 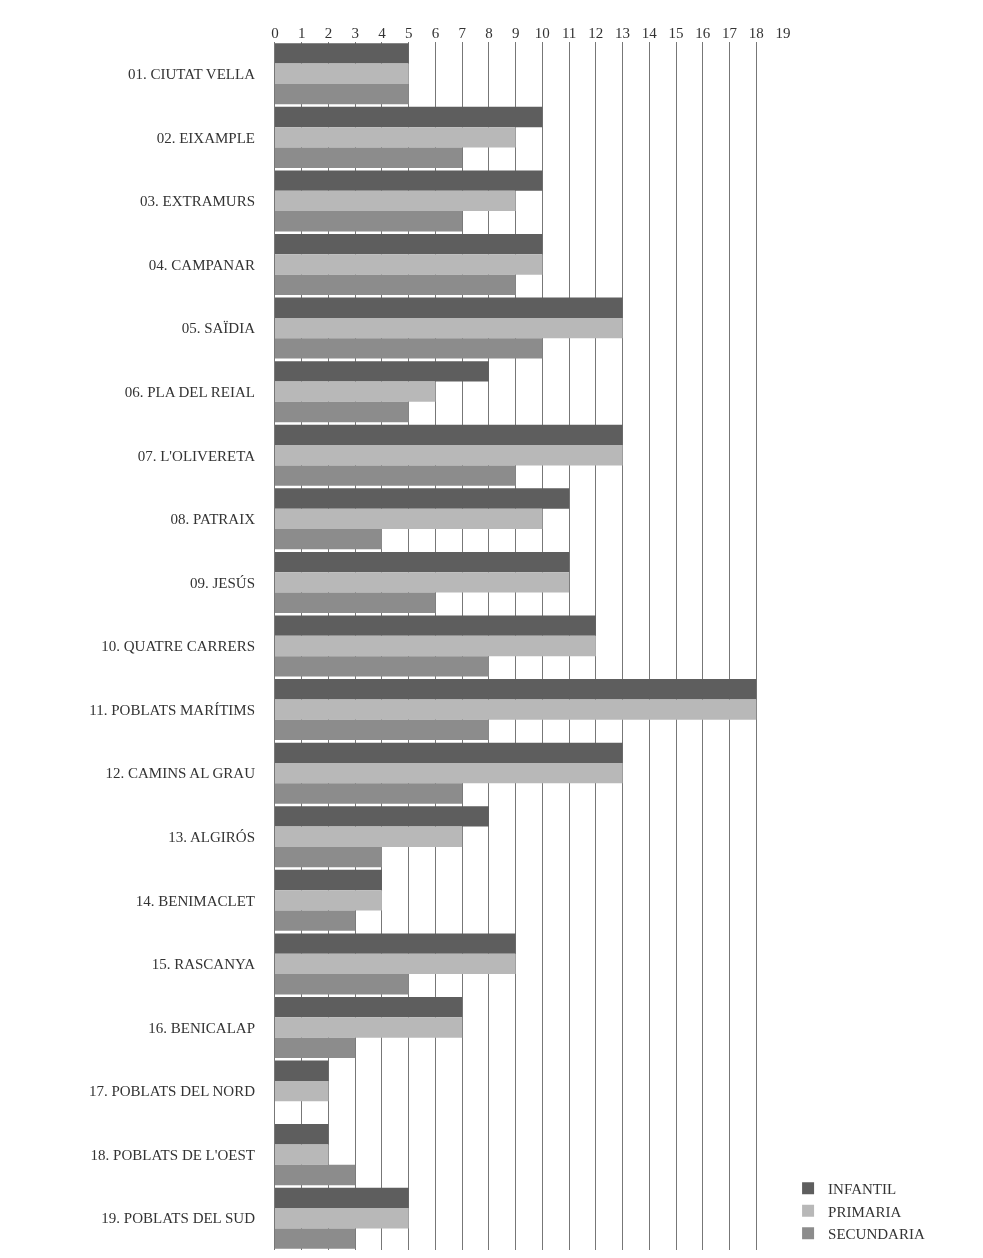 What do you see at coordinates (569, 33) in the screenshot?
I see `x-tick-label: 11` at bounding box center [569, 33].